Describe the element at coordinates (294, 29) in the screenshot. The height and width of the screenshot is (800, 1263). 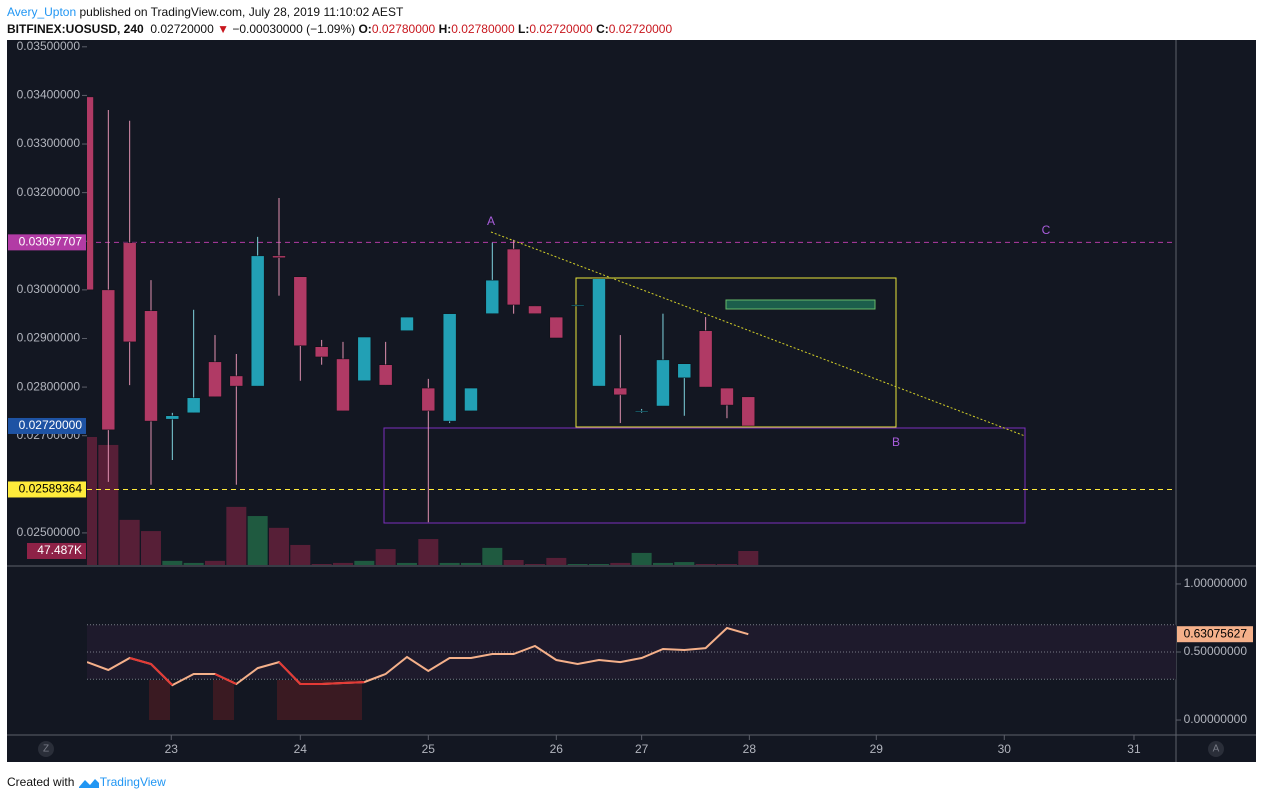
I see `change: −0.00030000 (−1.09%)` at that location.